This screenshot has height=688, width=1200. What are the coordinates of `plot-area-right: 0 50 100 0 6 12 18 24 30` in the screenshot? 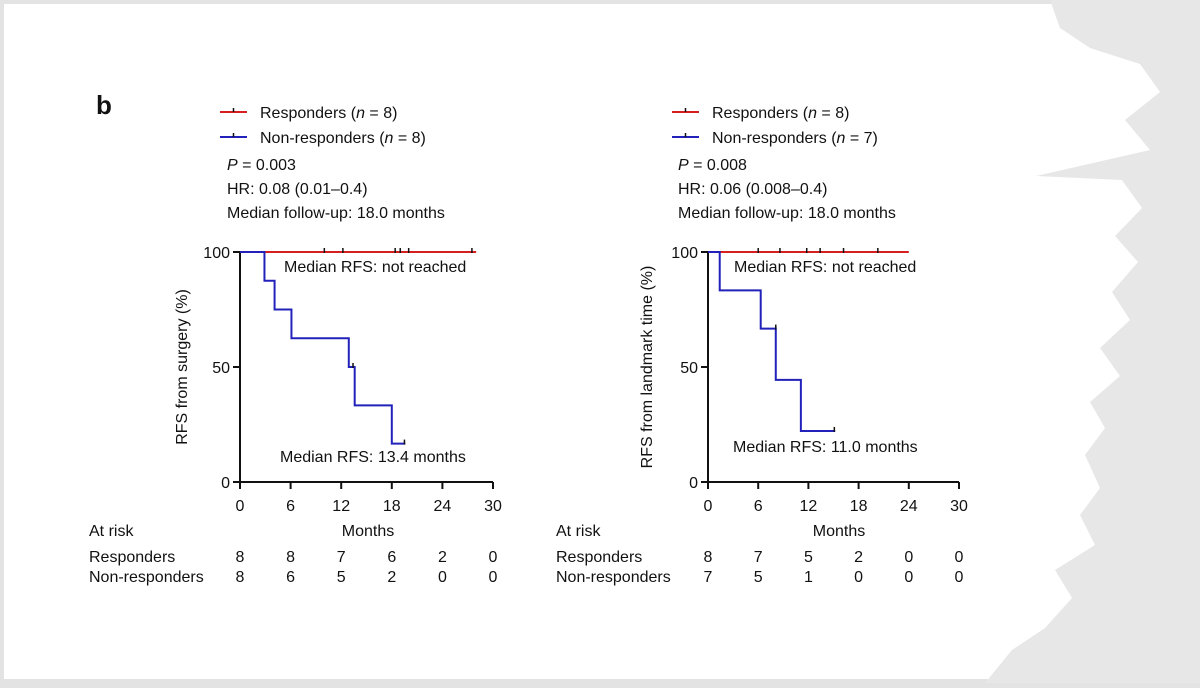 It's located at (819, 380).